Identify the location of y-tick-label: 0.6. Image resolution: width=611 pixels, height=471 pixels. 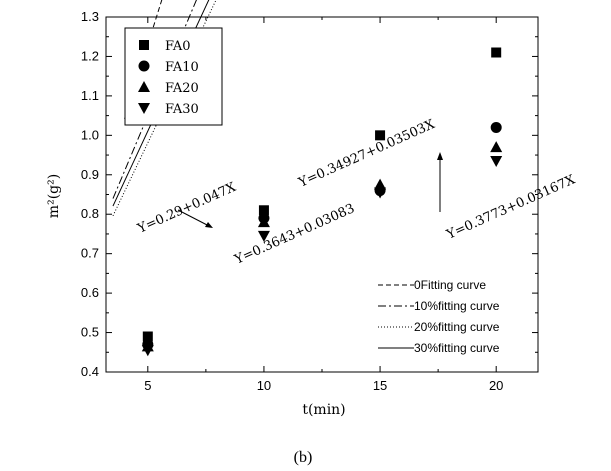
(90, 292).